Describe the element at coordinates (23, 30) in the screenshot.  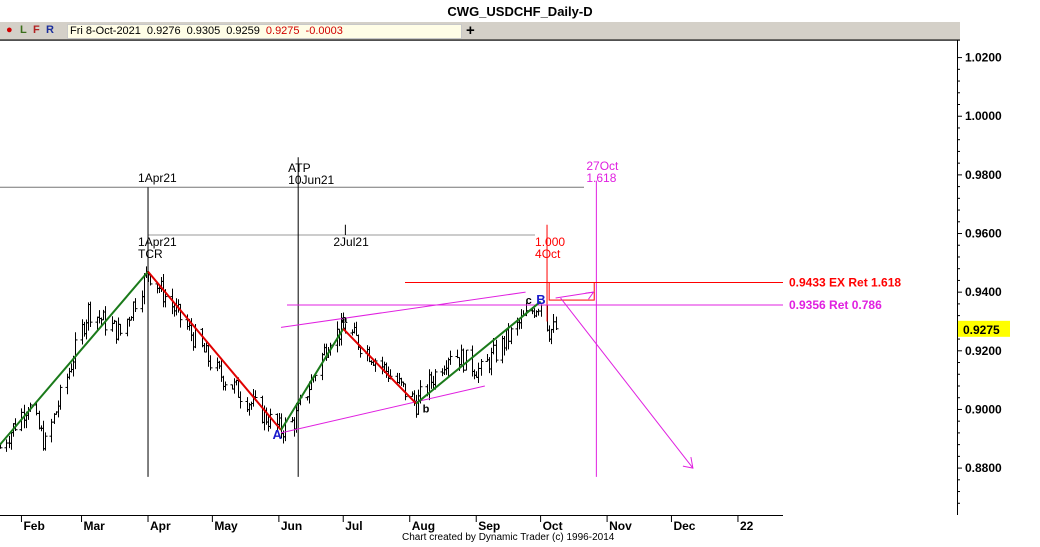
I see `toolbar-l-button: L` at that location.